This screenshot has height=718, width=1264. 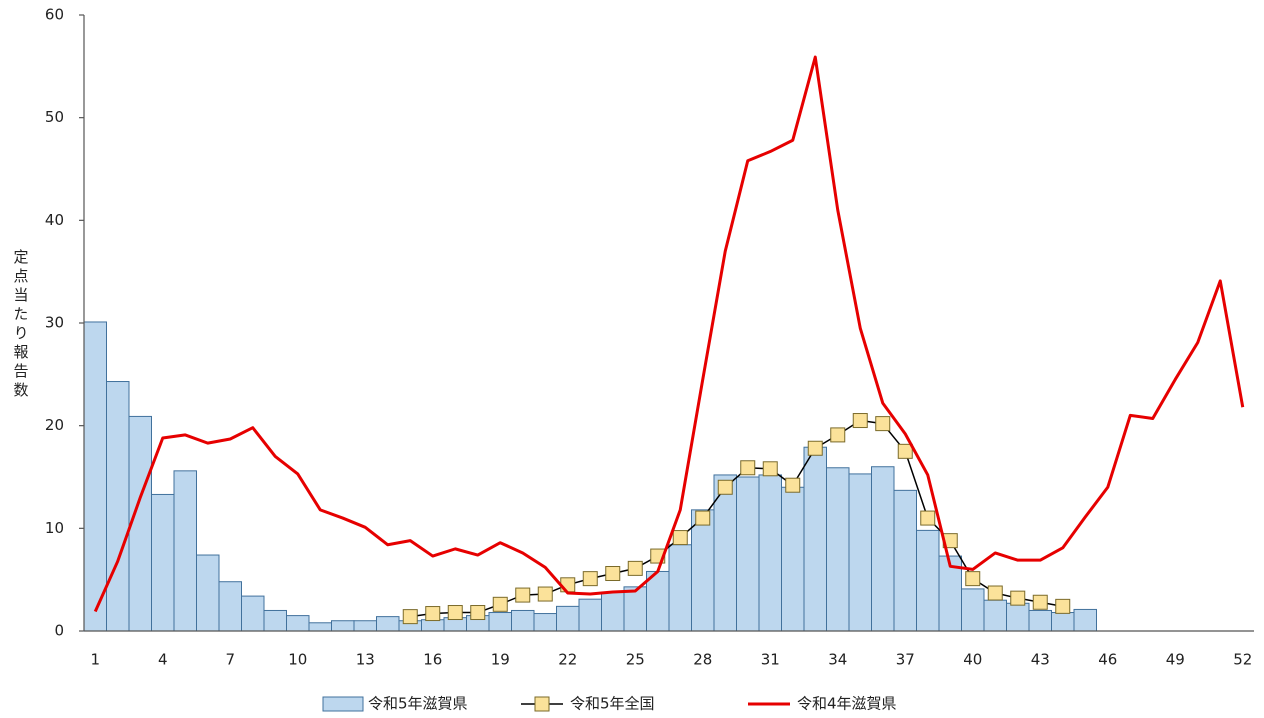 I want to click on x-tick-label: 49, so click(x=1175, y=660).